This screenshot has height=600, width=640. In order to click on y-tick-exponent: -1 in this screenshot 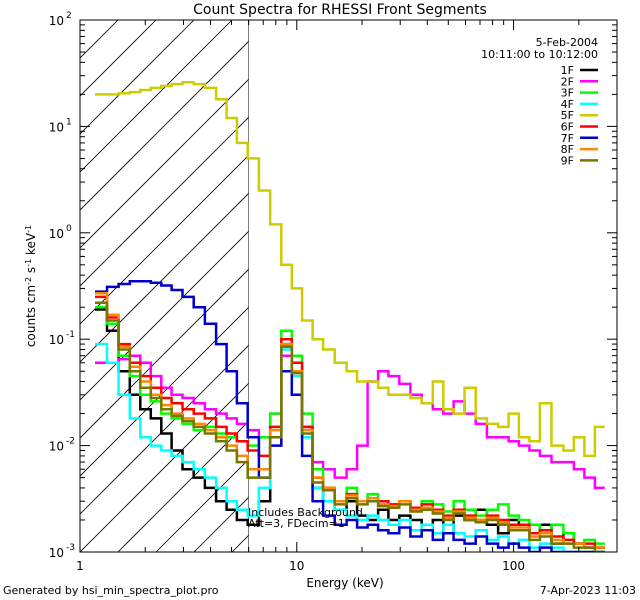, I will do `click(70, 335)`.